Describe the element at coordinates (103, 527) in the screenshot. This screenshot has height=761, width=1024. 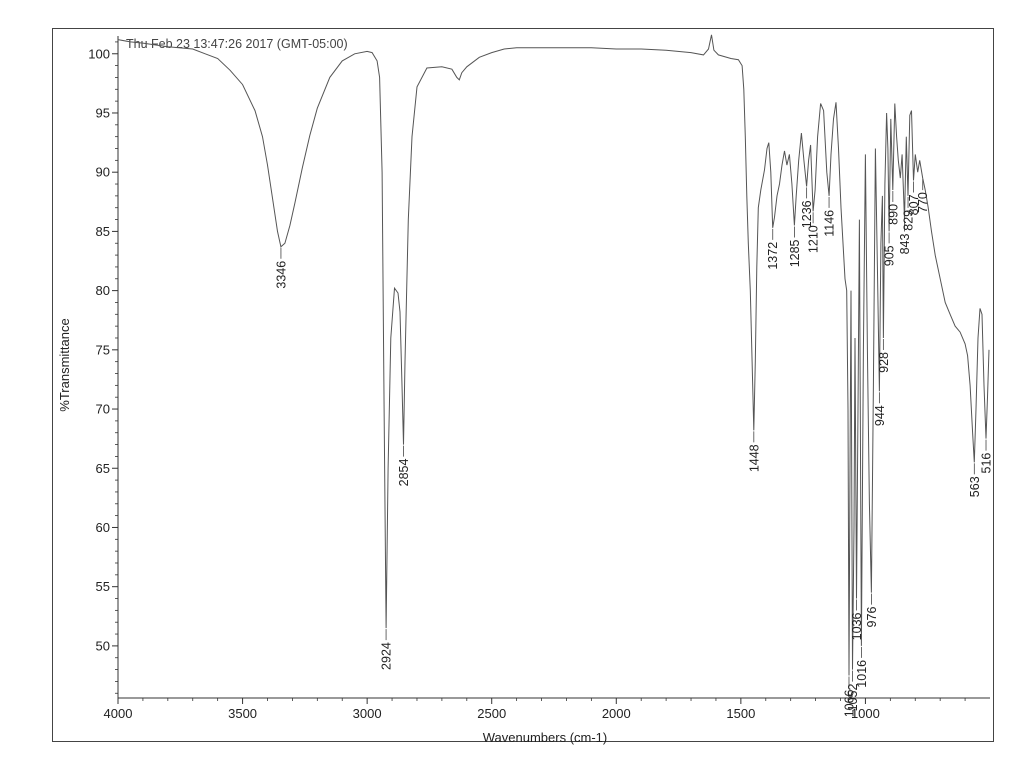
I see `y-tick-label: 60` at that location.